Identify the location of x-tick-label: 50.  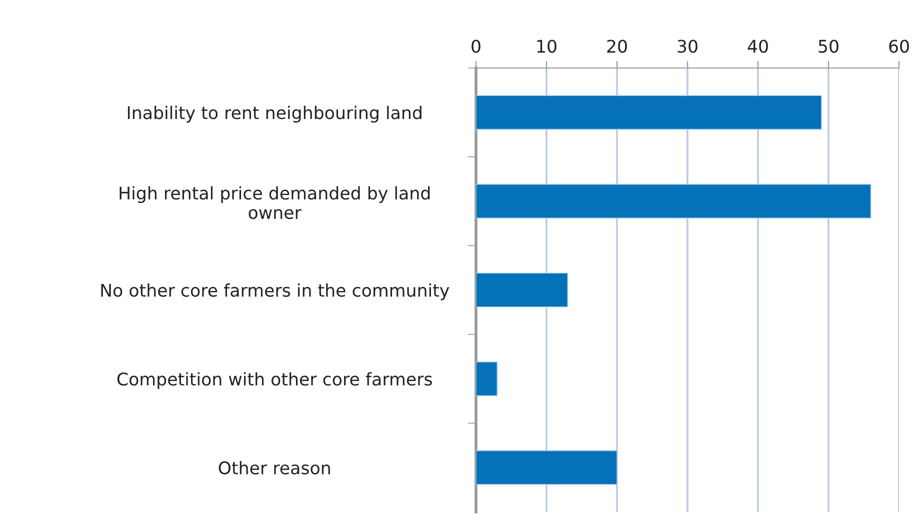
(828, 46).